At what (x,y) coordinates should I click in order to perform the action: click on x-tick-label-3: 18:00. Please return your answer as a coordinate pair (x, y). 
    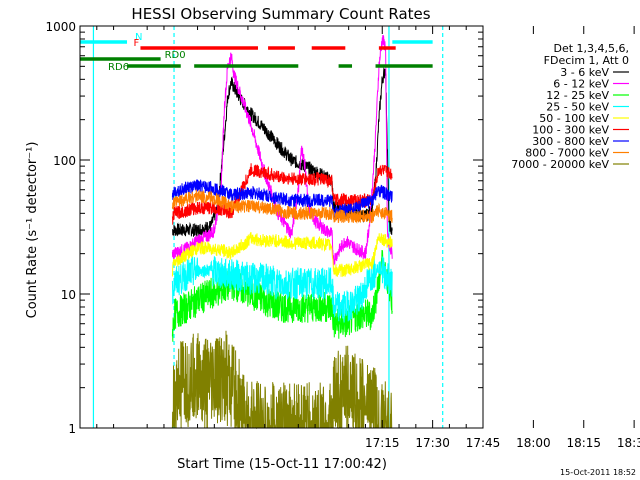
    Looking at the image, I should click on (533, 443).